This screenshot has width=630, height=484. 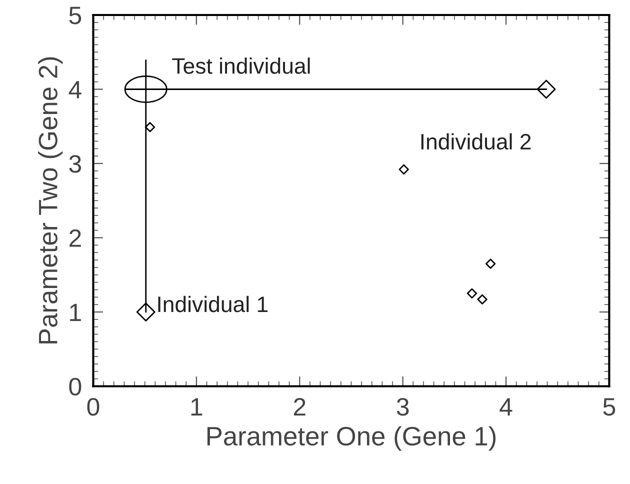 I want to click on annotation: Individual 2, so click(x=476, y=141).